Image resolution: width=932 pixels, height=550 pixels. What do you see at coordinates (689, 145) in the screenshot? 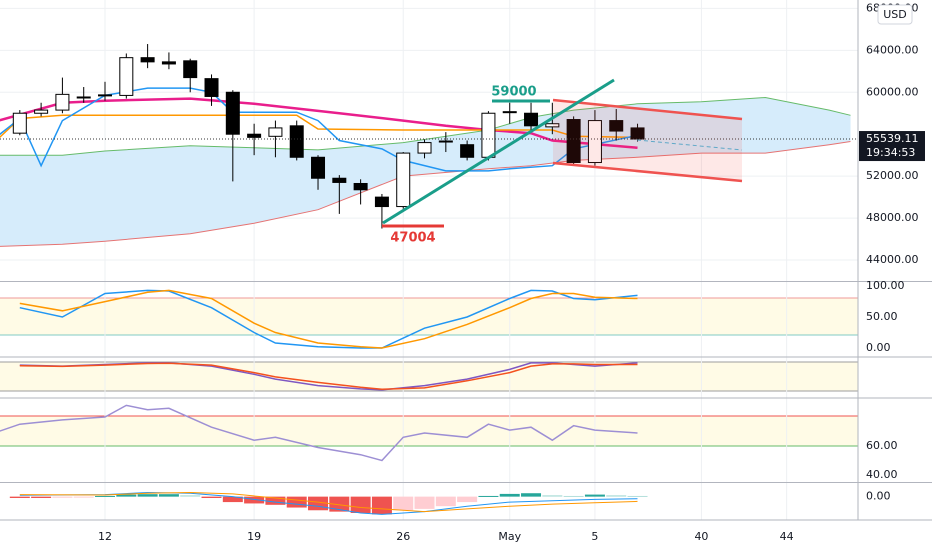
I see `projection` at bounding box center [689, 145].